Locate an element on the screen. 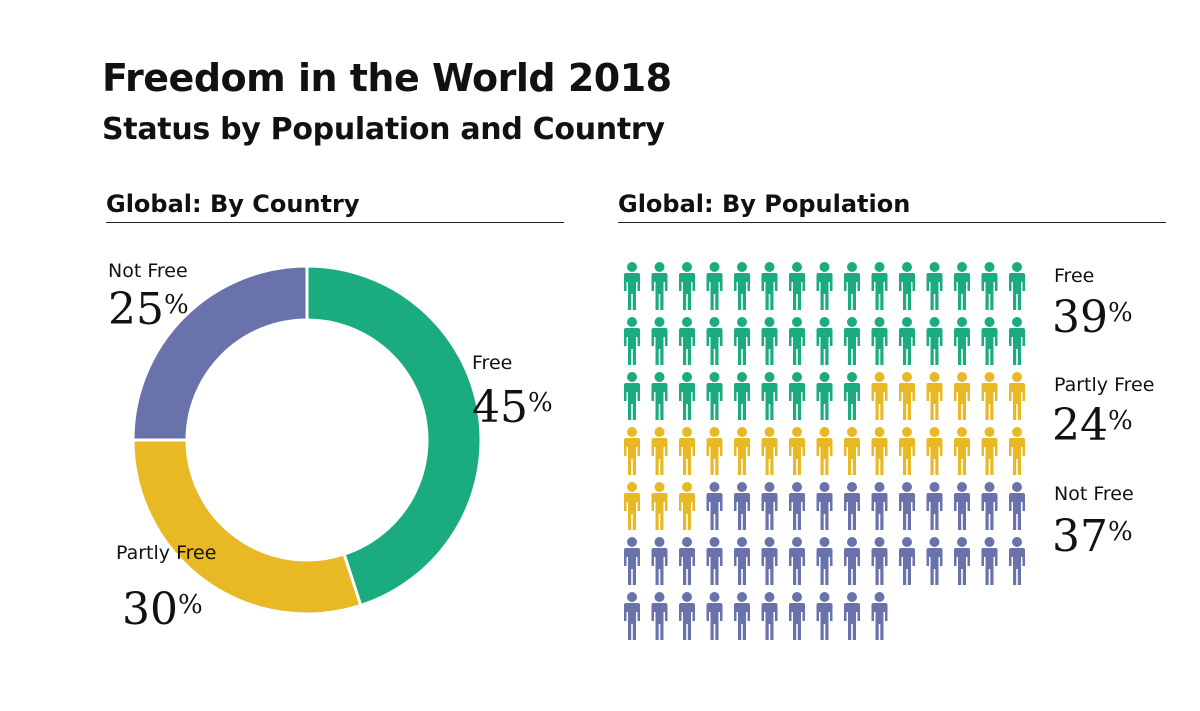 The image size is (1200, 711). partly-free-country-label: Partly Free is located at coordinates (166, 553).